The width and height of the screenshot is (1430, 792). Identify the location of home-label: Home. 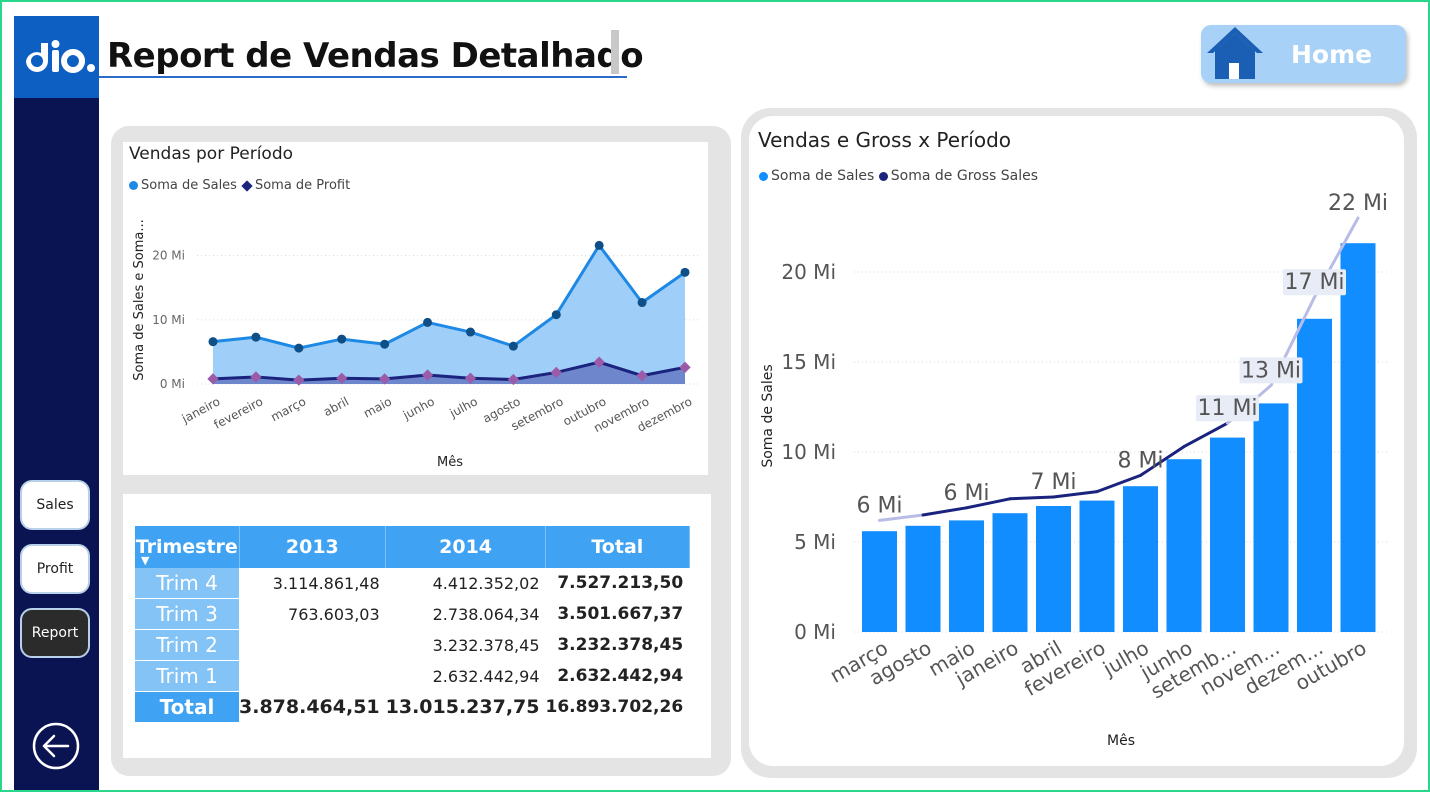
(1332, 54).